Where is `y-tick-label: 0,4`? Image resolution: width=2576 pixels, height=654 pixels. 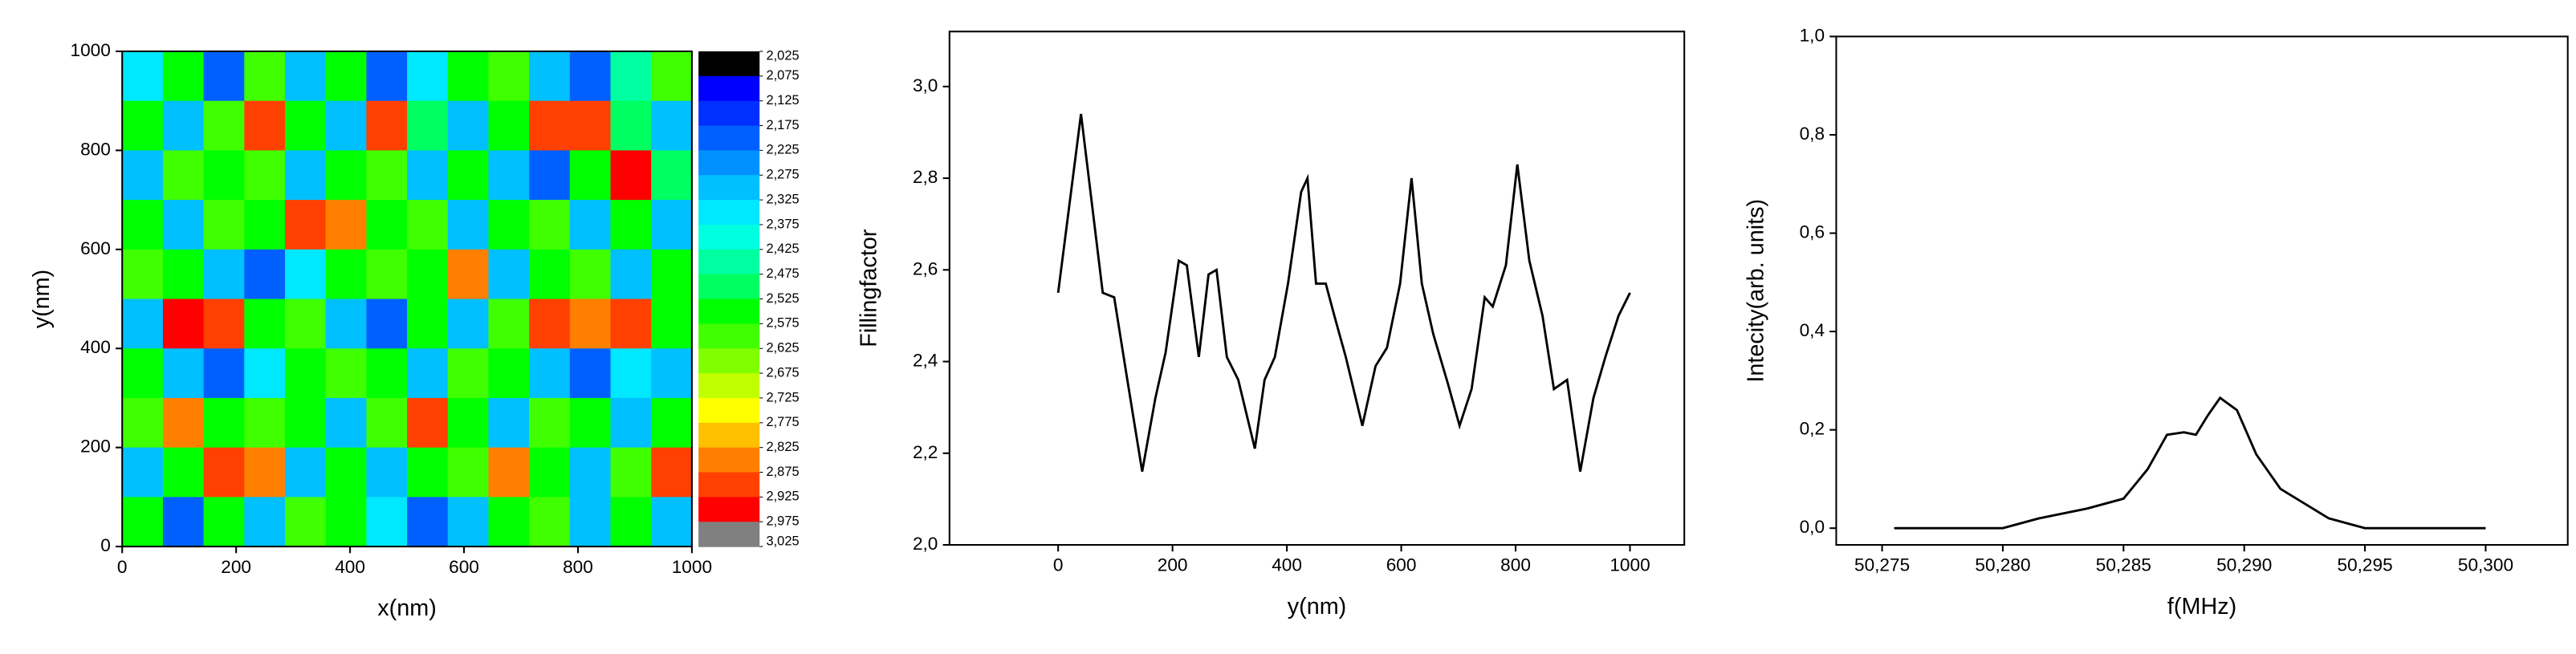
y-tick-label: 0,4 is located at coordinates (1812, 330).